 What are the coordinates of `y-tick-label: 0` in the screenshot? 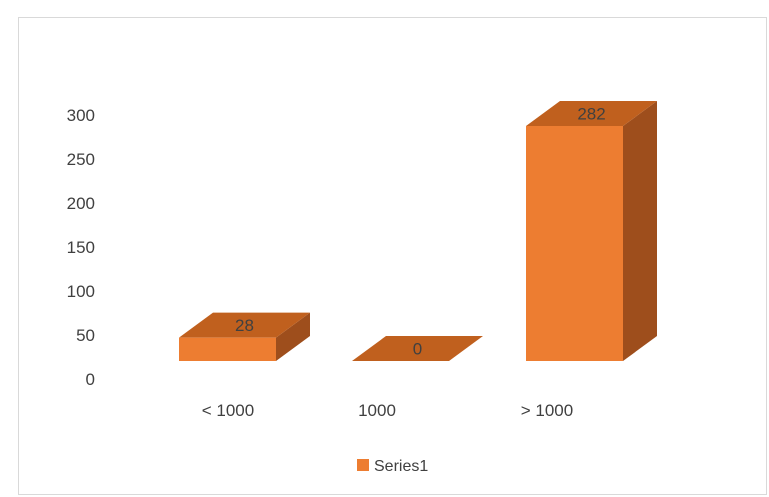 It's located at (90, 379).